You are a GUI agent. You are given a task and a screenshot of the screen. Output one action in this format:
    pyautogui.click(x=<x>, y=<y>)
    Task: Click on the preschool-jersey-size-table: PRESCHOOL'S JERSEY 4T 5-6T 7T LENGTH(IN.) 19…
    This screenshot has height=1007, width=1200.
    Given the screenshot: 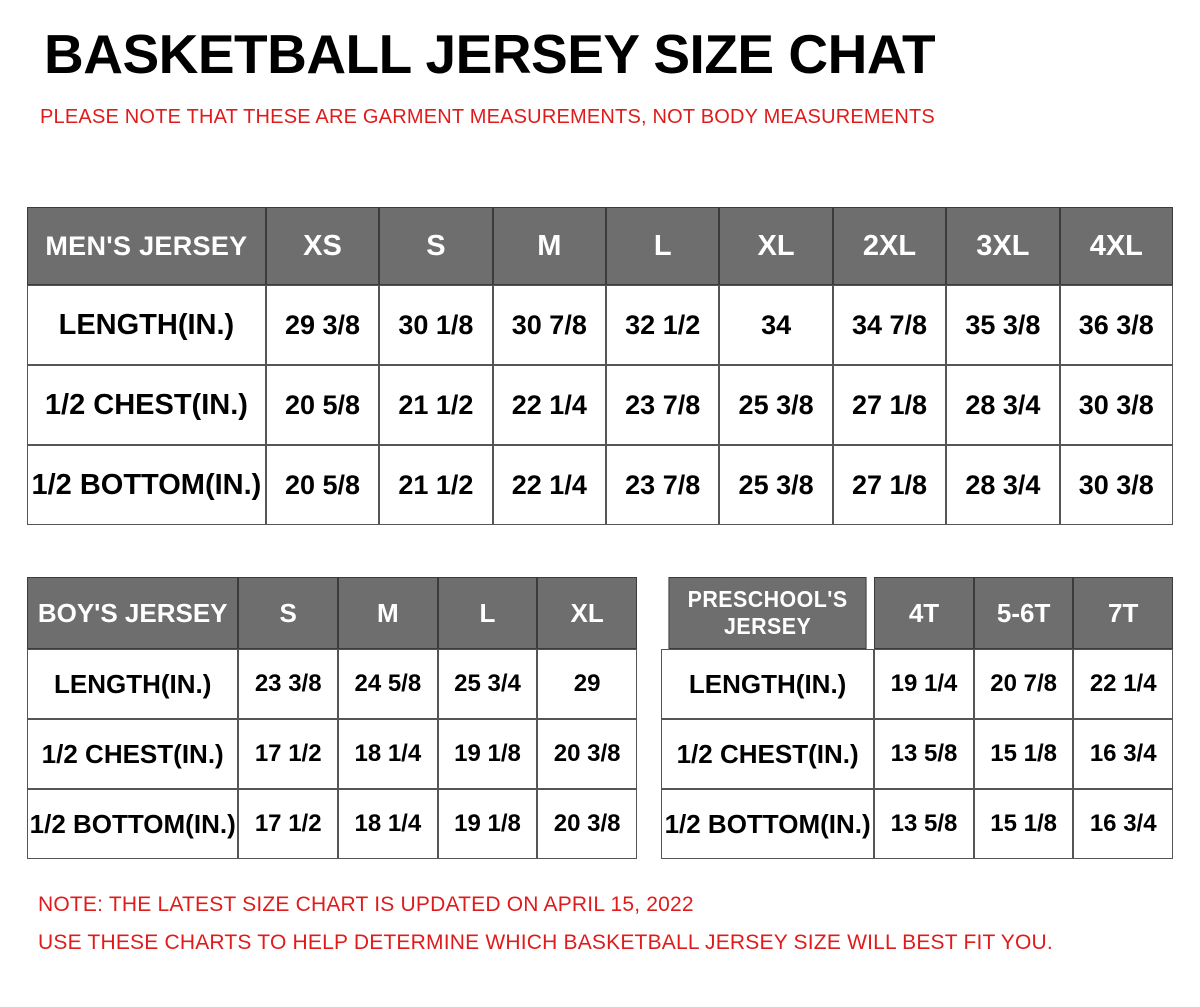 What is the action you would take?
    pyautogui.click(x=917, y=718)
    